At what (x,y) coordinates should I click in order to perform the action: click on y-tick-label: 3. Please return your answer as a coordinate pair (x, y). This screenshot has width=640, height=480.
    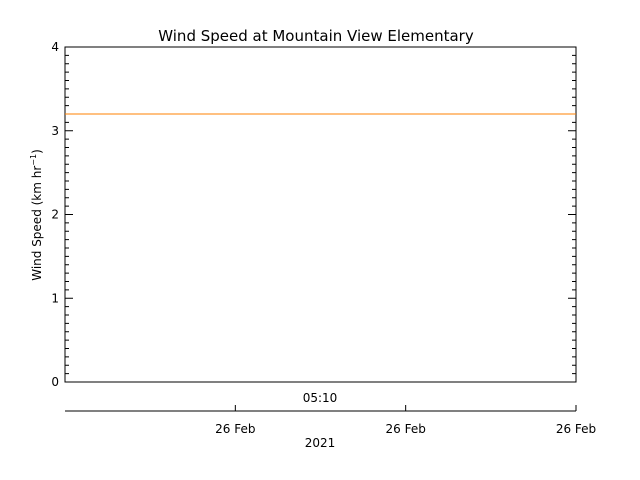
    Looking at the image, I should click on (55, 131).